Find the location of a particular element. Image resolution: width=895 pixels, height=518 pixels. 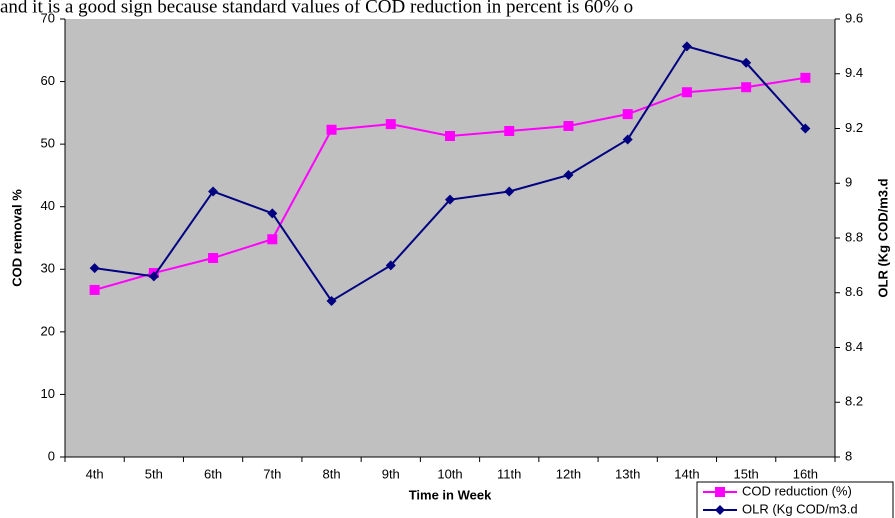

y-tick-label: 50 is located at coordinates (48, 143).